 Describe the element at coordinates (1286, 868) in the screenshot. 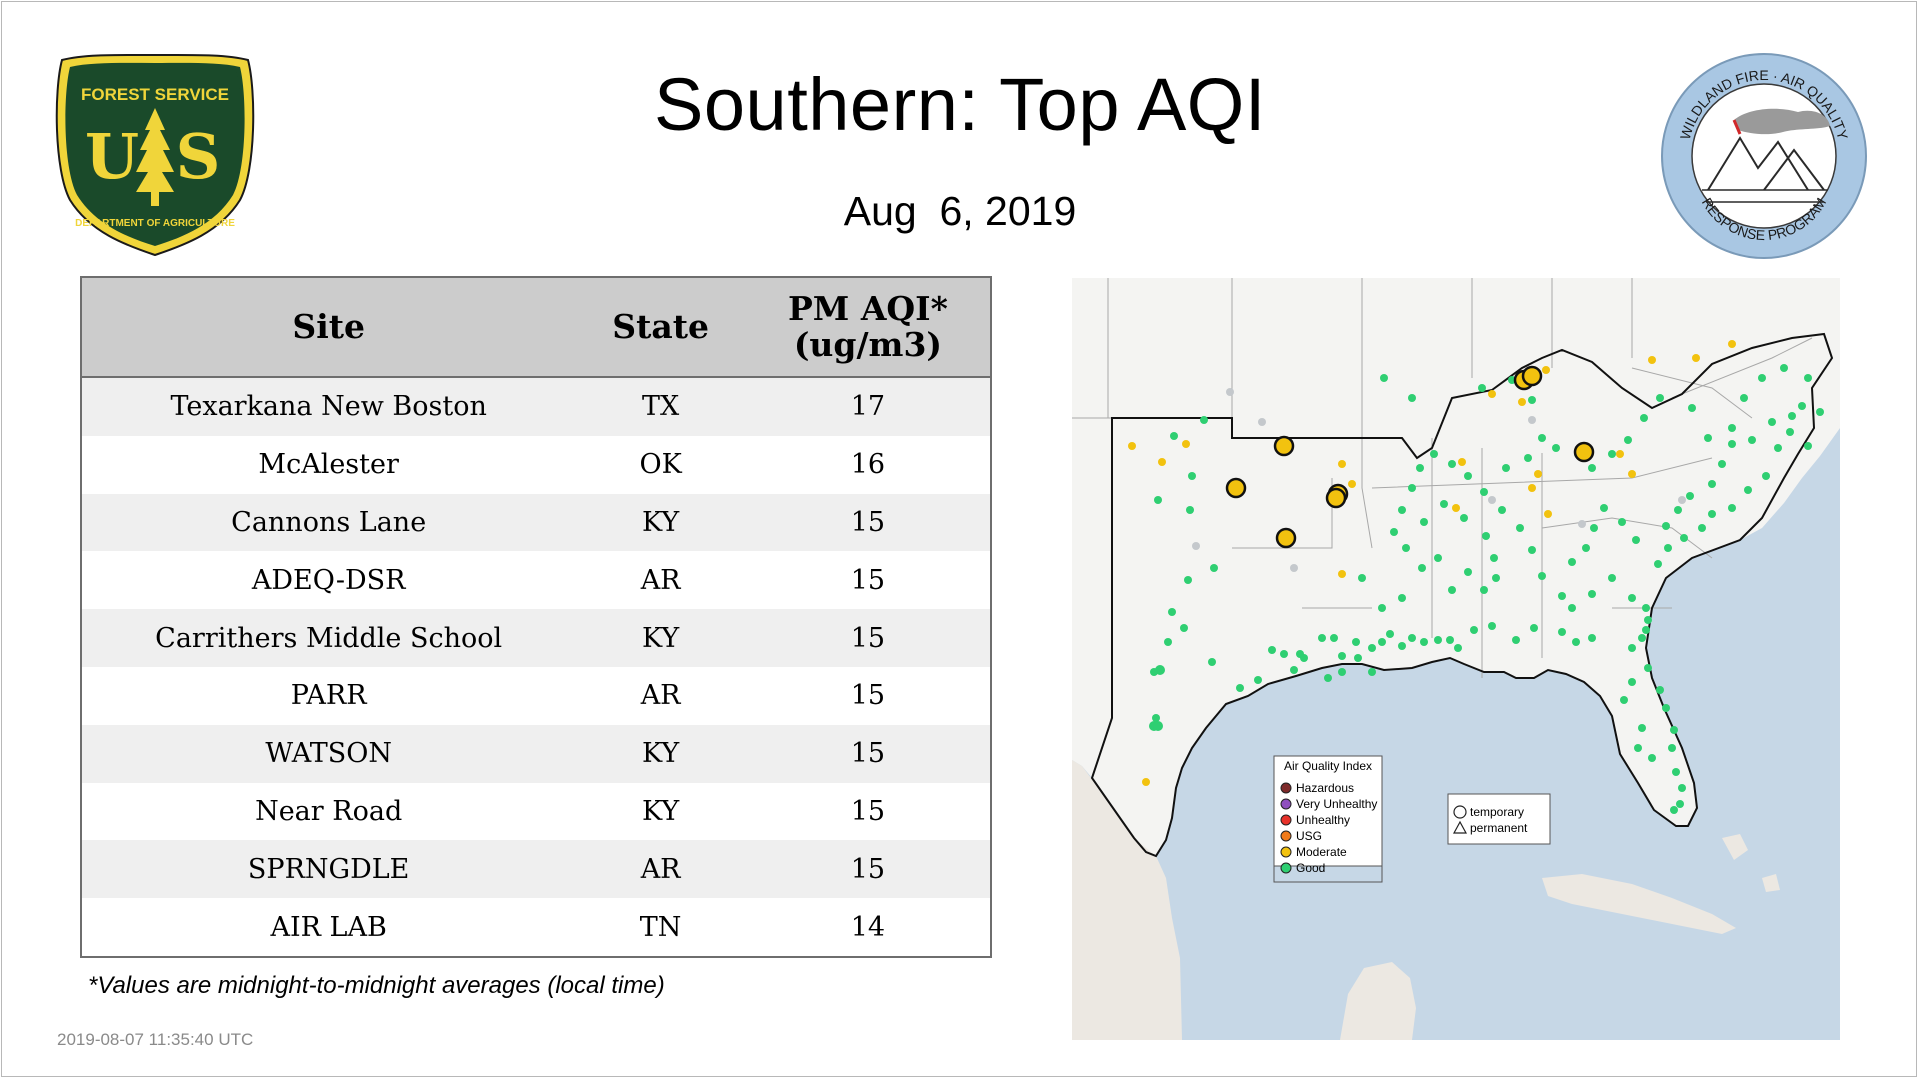

I see `good-swatch` at that location.